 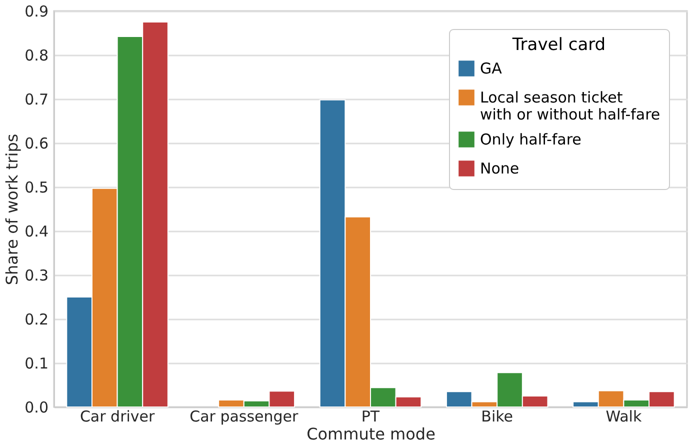 I want to click on x-tick-label: Bike, so click(x=497, y=417).